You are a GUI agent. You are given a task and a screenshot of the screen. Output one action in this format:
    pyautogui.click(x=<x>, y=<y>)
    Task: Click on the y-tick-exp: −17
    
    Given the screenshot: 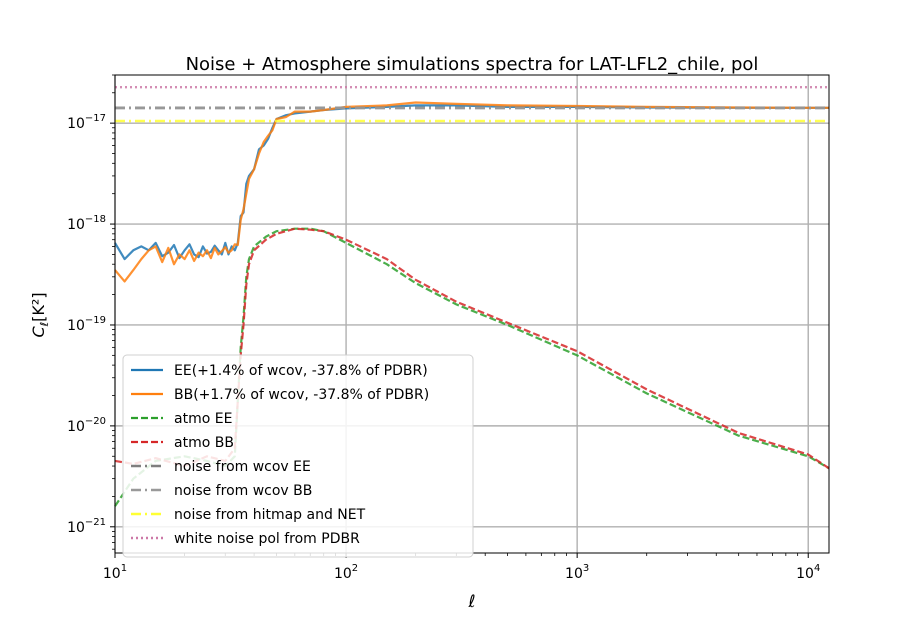 What is the action you would take?
    pyautogui.click(x=95, y=118)
    